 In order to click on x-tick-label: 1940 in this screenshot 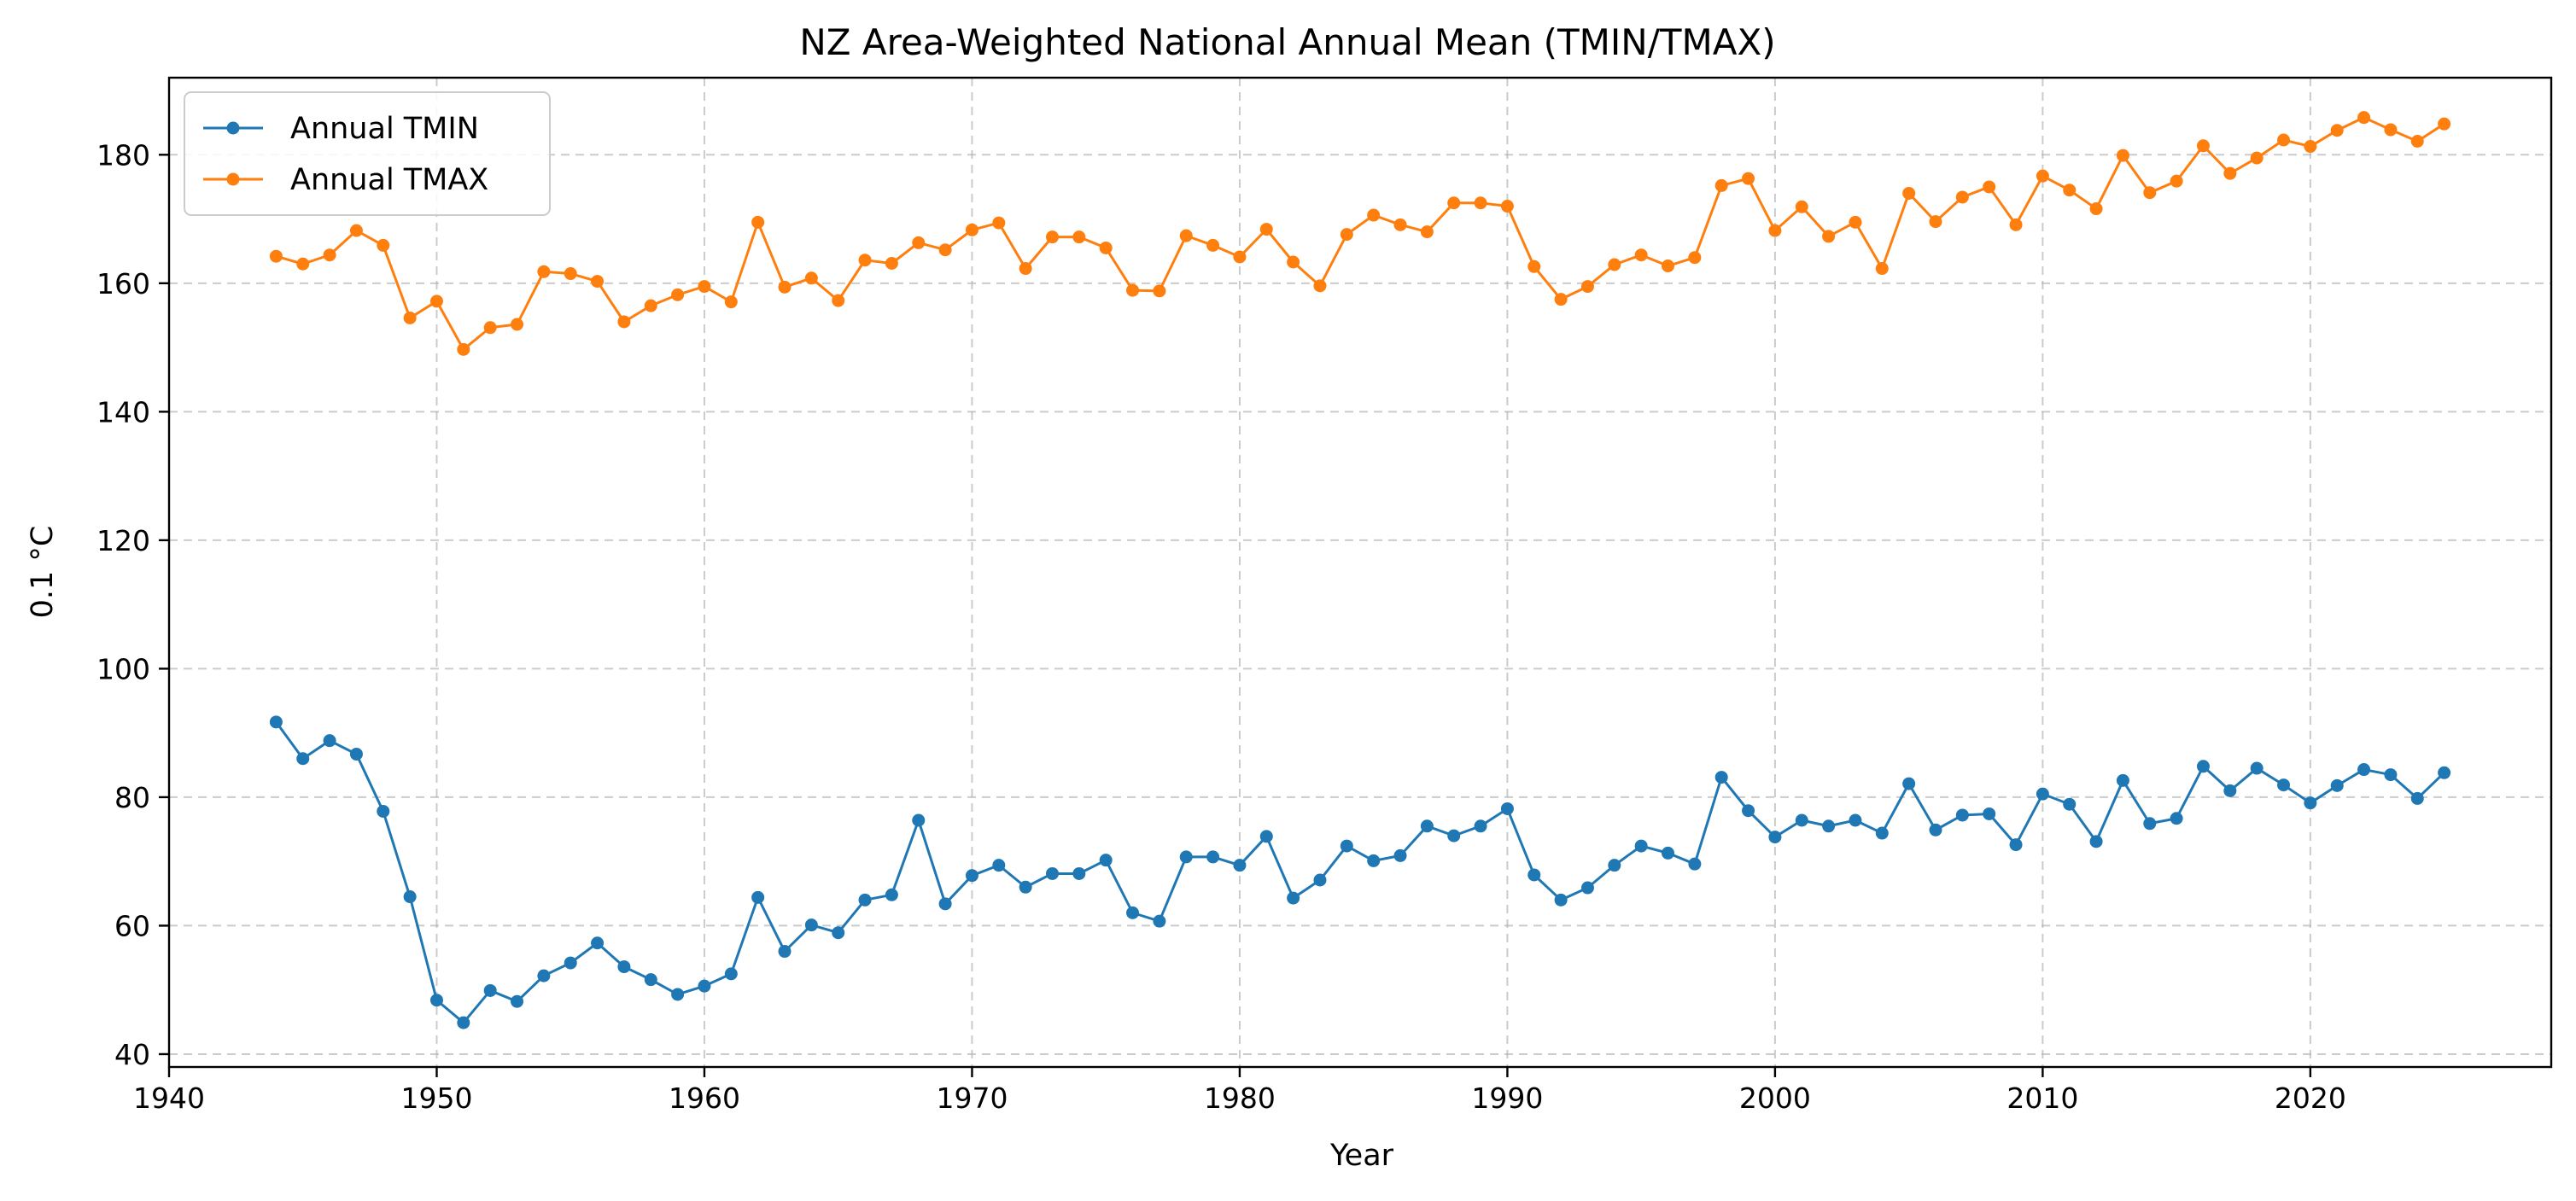, I will do `click(169, 1098)`.